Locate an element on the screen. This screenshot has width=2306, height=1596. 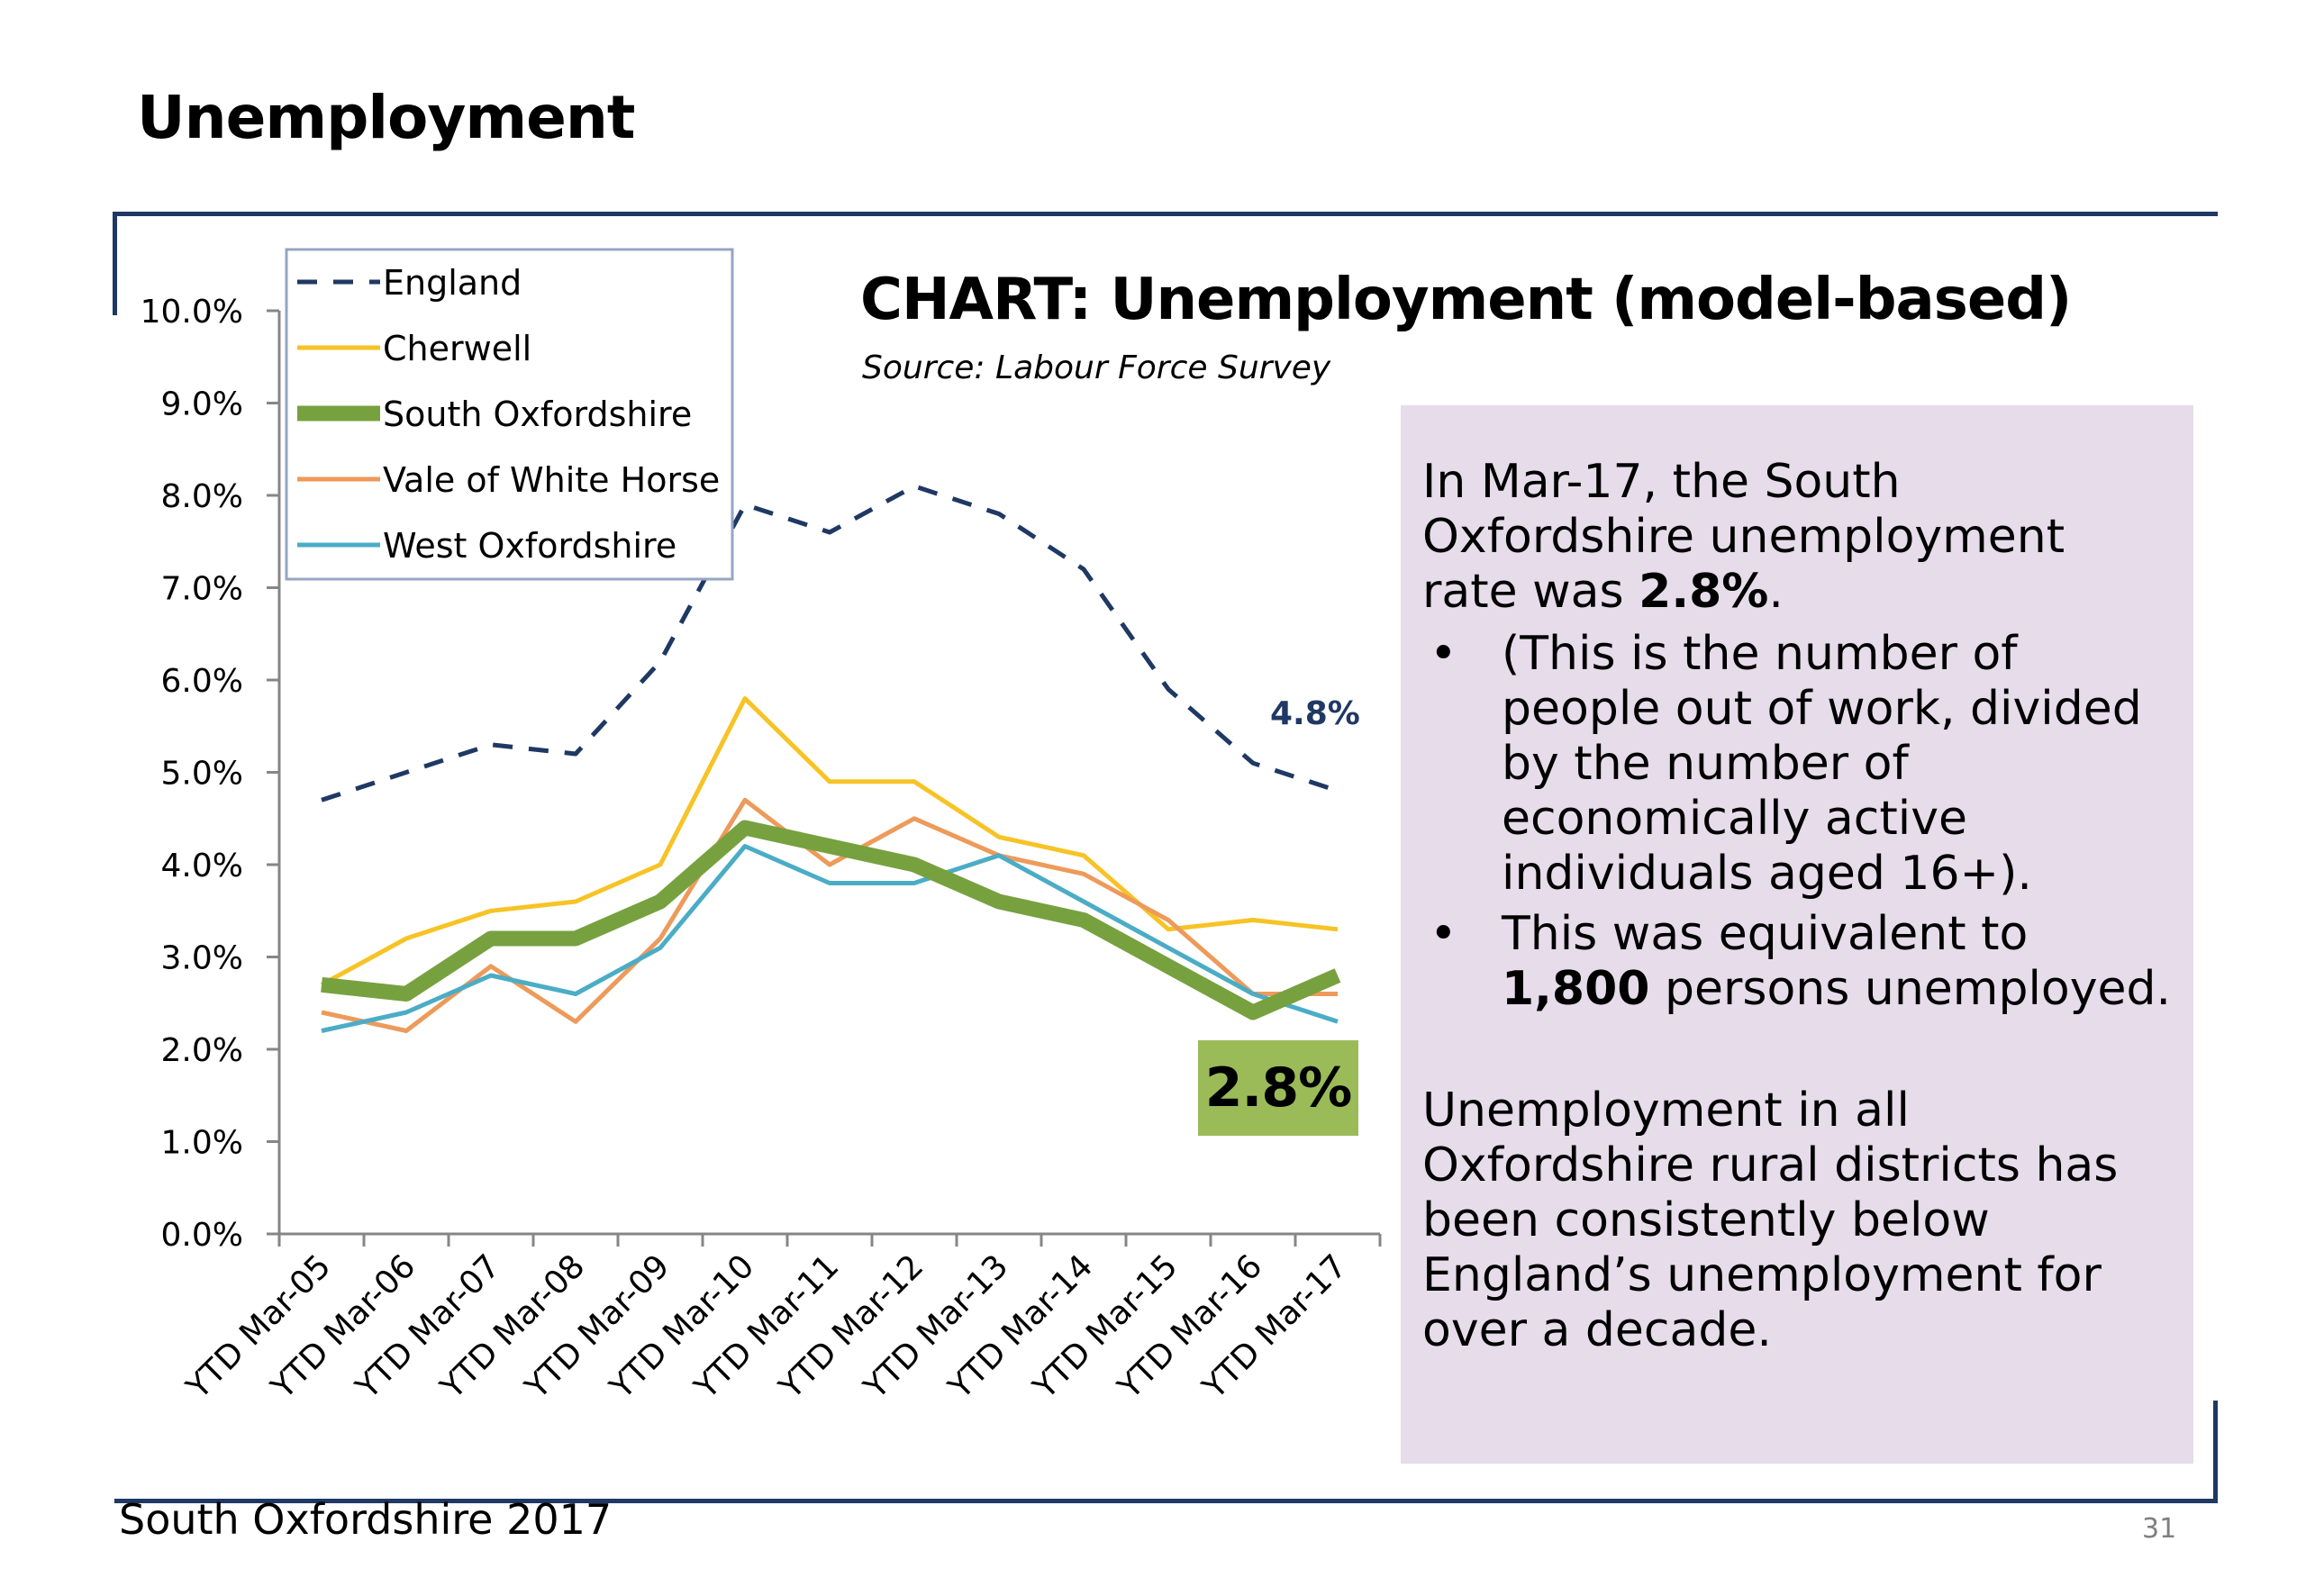
south-oxfordshire-last-value-callout: 2.8% is located at coordinates (1278, 1088).